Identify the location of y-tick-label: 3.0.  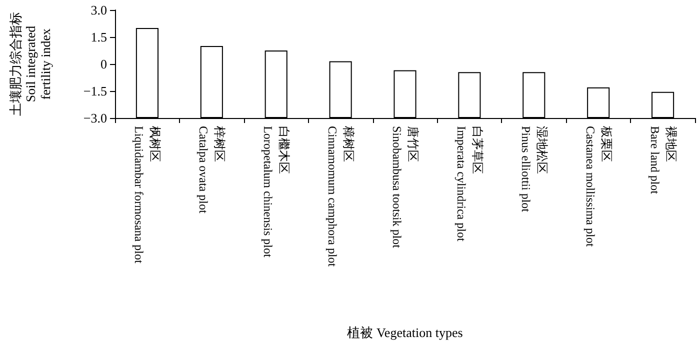
(98, 10).